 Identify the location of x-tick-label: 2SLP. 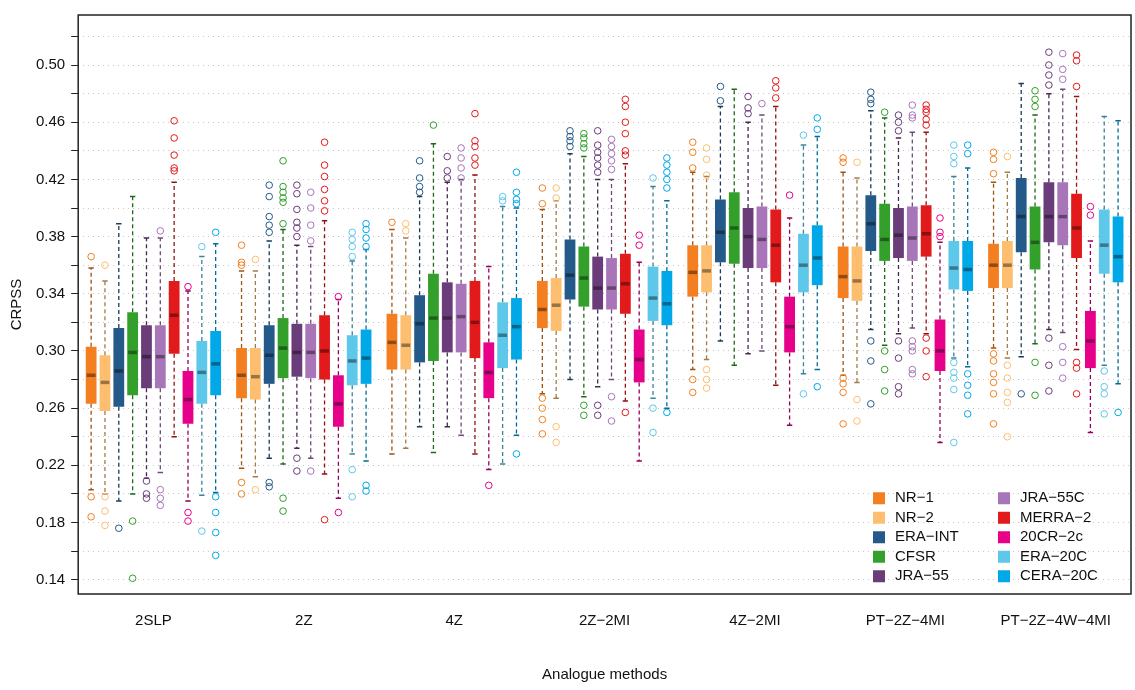
(153, 620).